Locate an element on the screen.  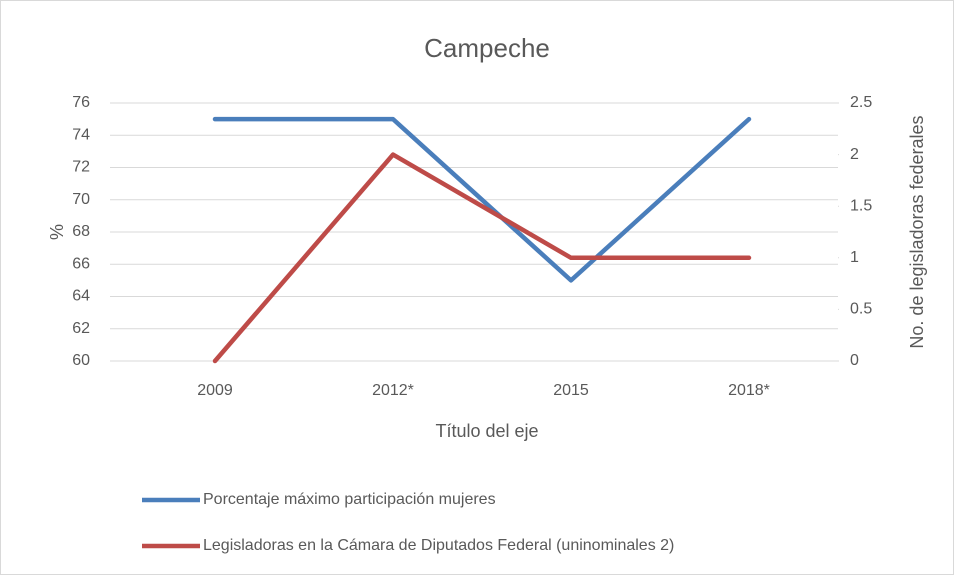
y-axis-title: % is located at coordinates (57, 232).